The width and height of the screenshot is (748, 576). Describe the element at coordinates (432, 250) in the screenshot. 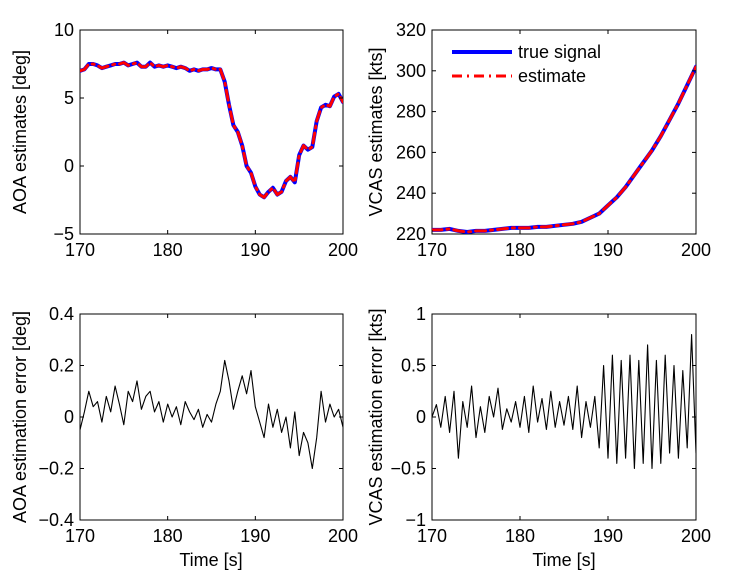

I see `vcas-estimates-xtick-label: 170` at that location.